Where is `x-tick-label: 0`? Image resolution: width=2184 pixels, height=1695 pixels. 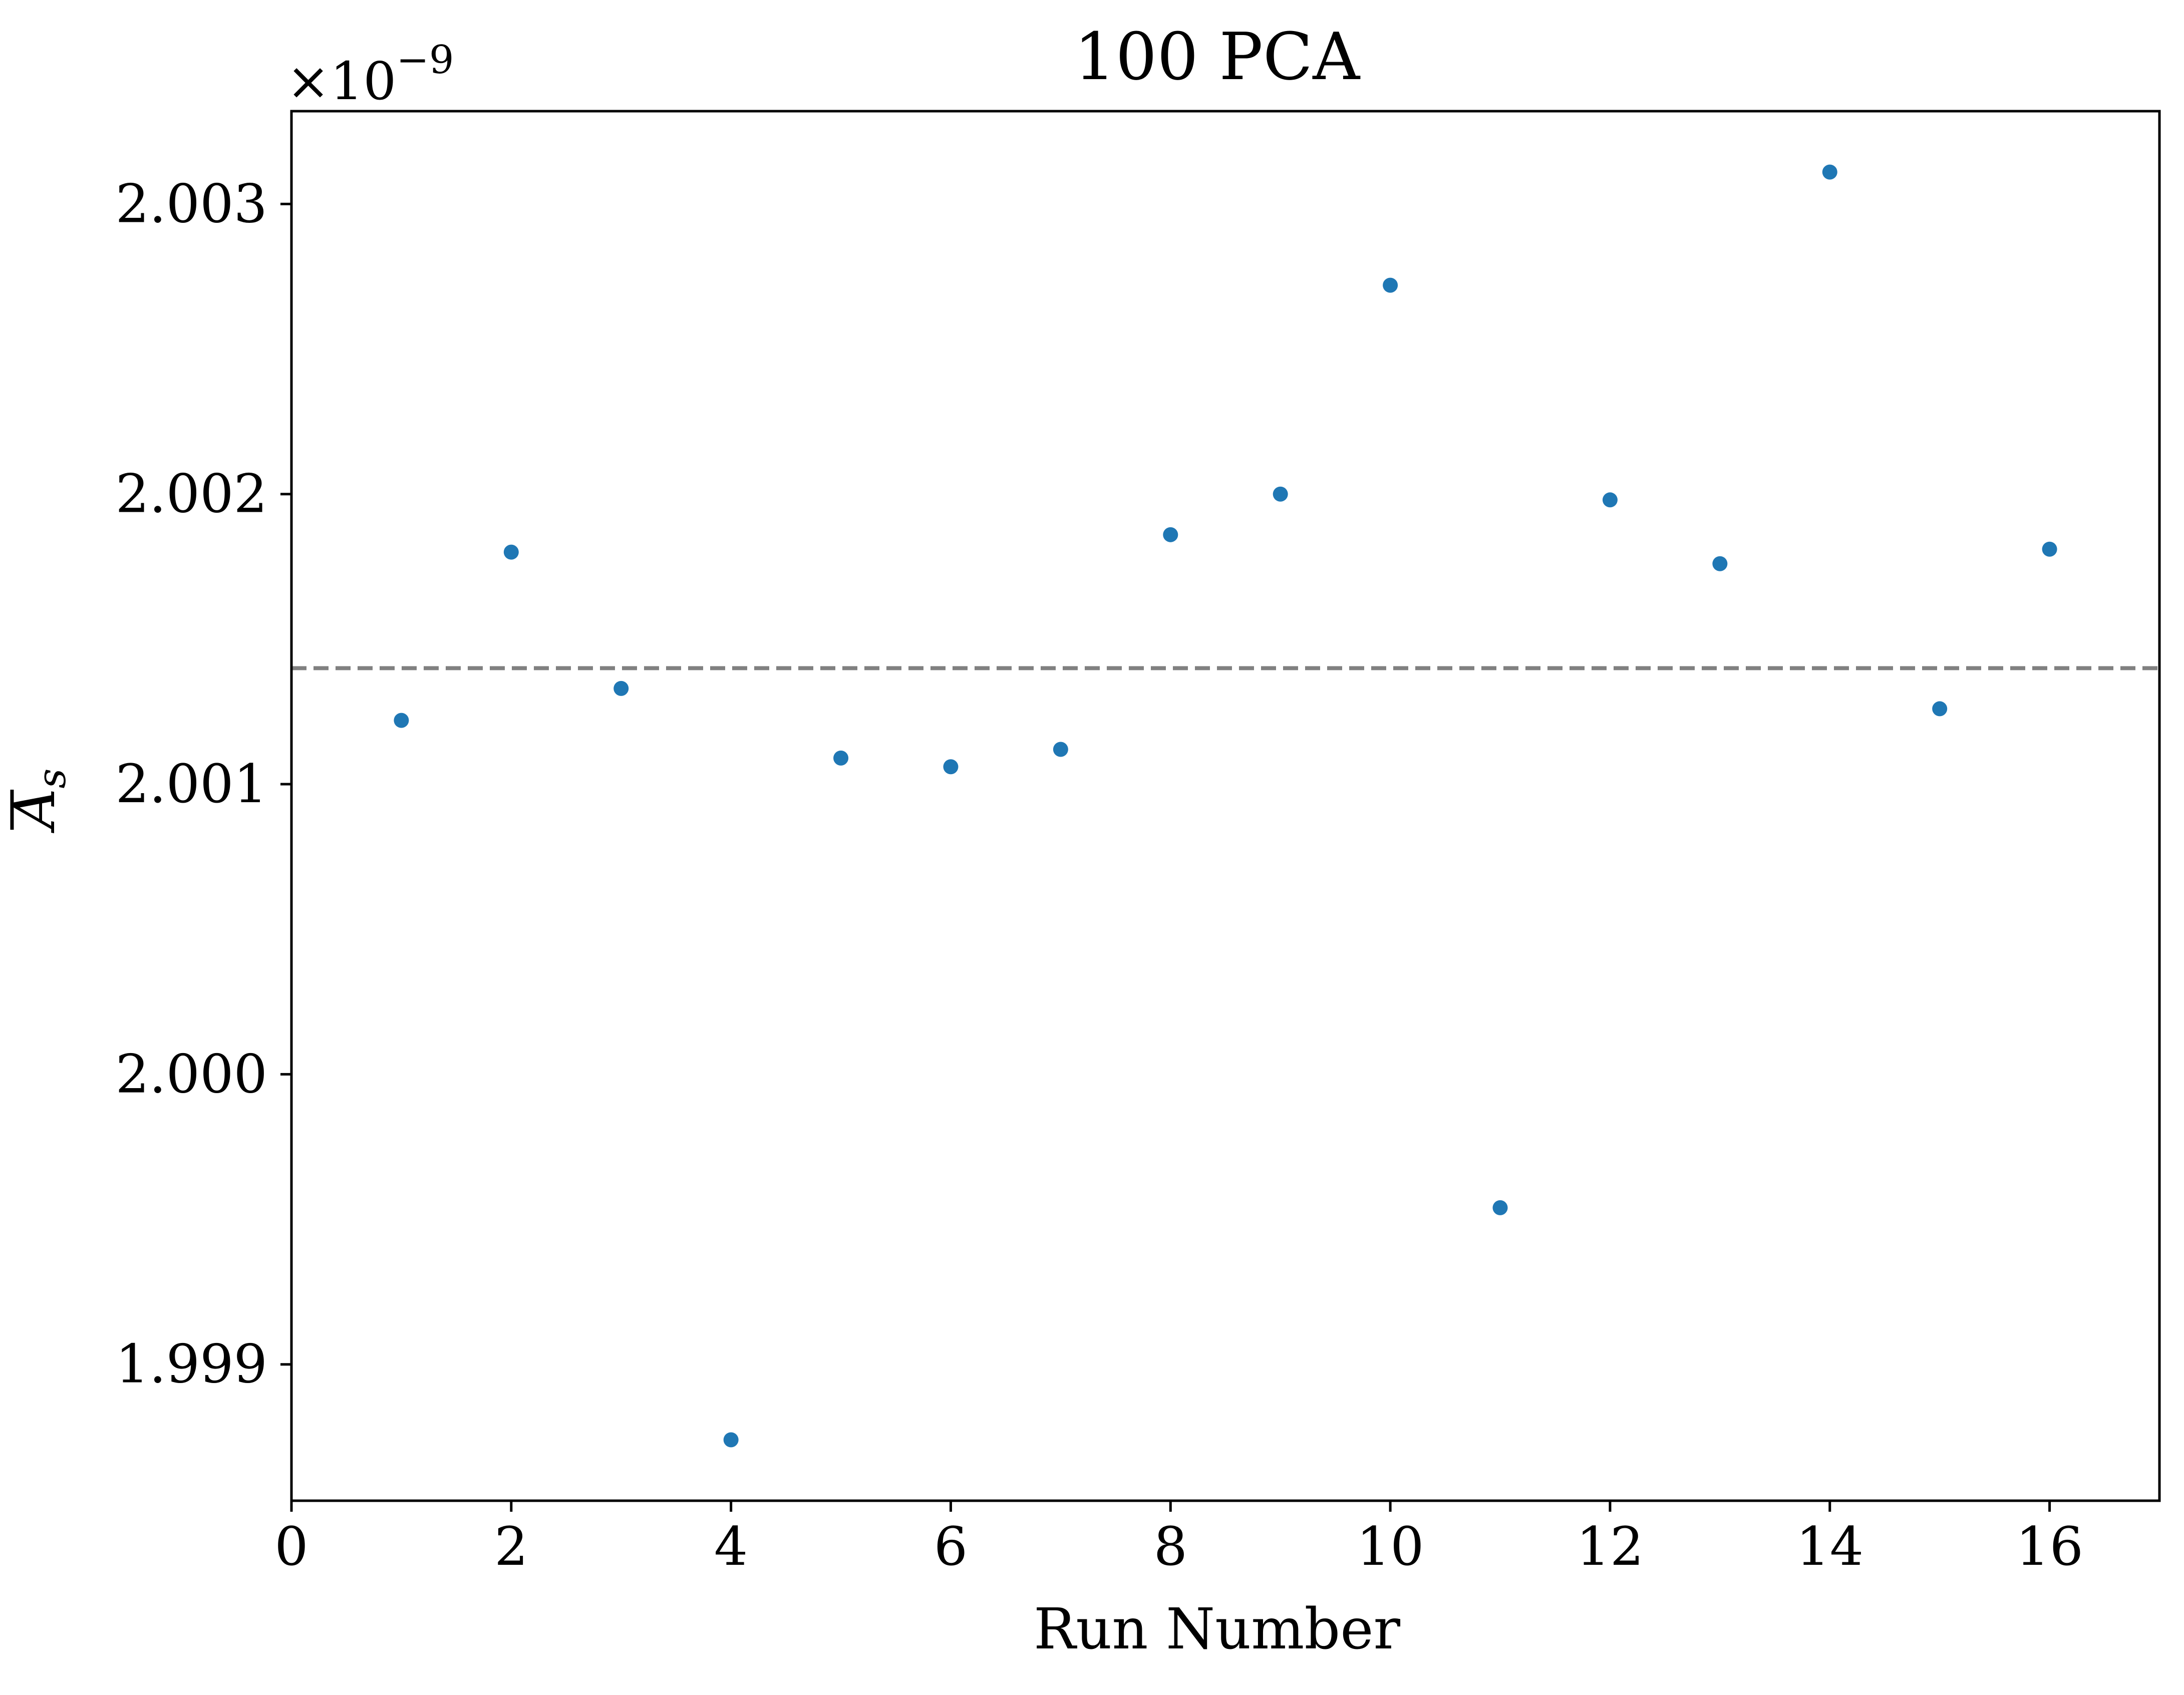 x-tick-label: 0 is located at coordinates (291, 1547).